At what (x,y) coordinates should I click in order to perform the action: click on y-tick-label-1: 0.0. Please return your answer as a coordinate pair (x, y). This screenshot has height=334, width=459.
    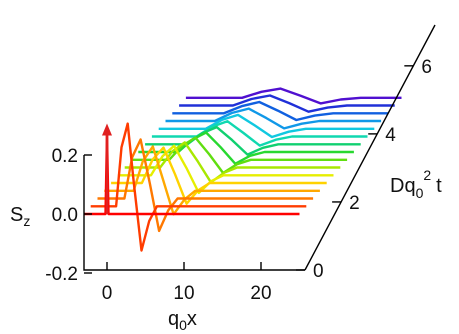
    Looking at the image, I should click on (65, 215).